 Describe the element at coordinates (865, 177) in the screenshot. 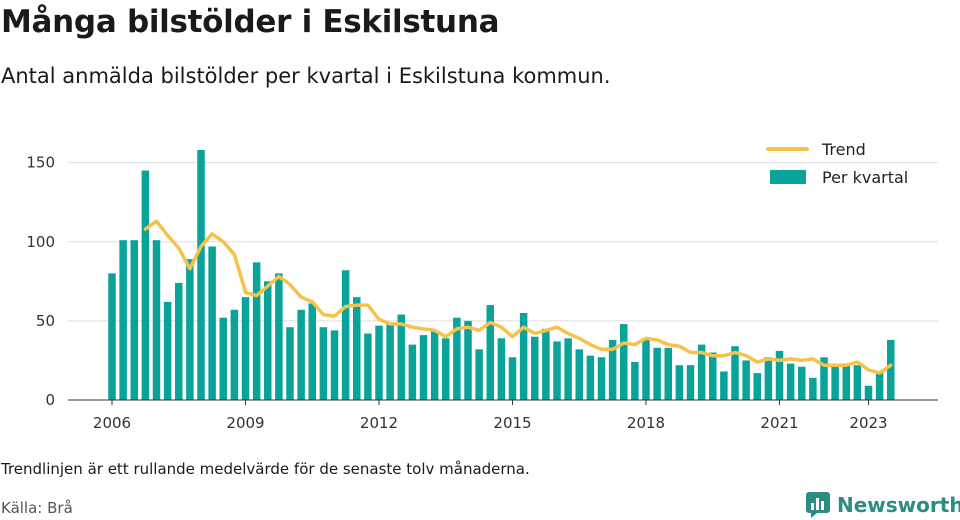

I see `legend-bars-label: Per kvartal` at that location.